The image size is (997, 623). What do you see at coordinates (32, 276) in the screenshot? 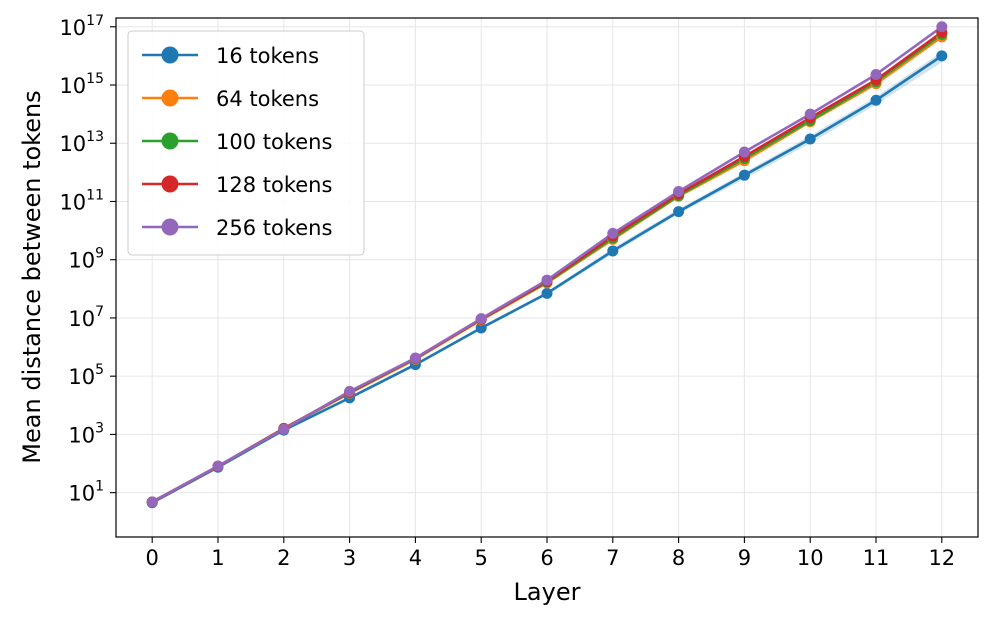
I see `y-axis-title: Mean distance between tokens` at bounding box center [32, 276].